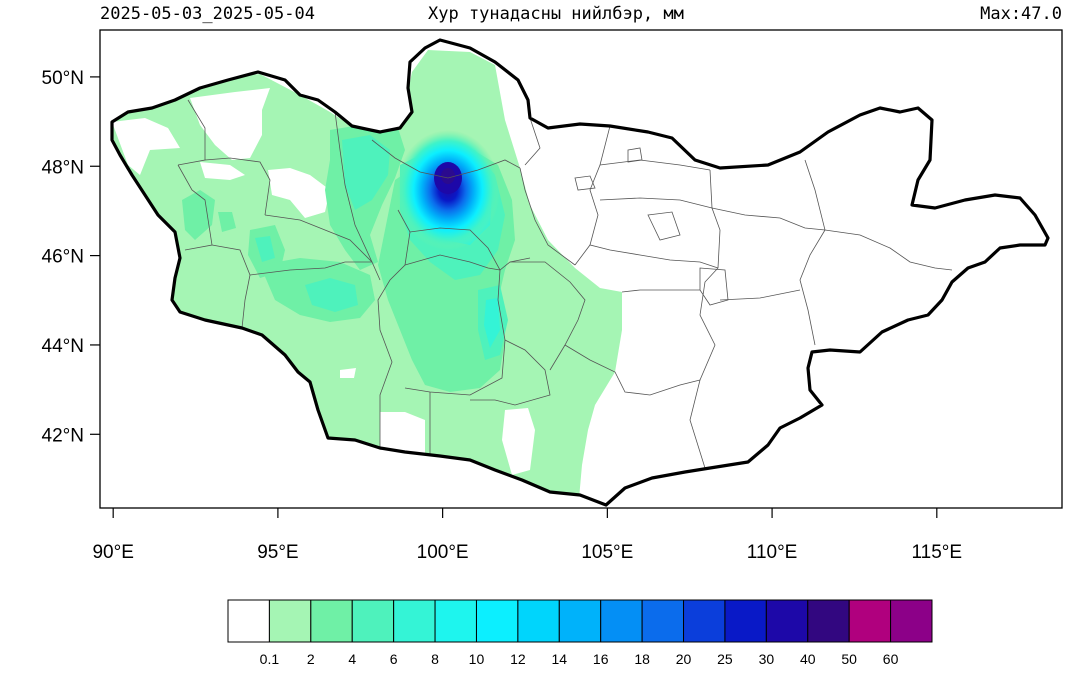 This screenshot has width=1080, height=697. What do you see at coordinates (277, 552) in the screenshot?
I see `lon-tick-label: 95°E` at bounding box center [277, 552].